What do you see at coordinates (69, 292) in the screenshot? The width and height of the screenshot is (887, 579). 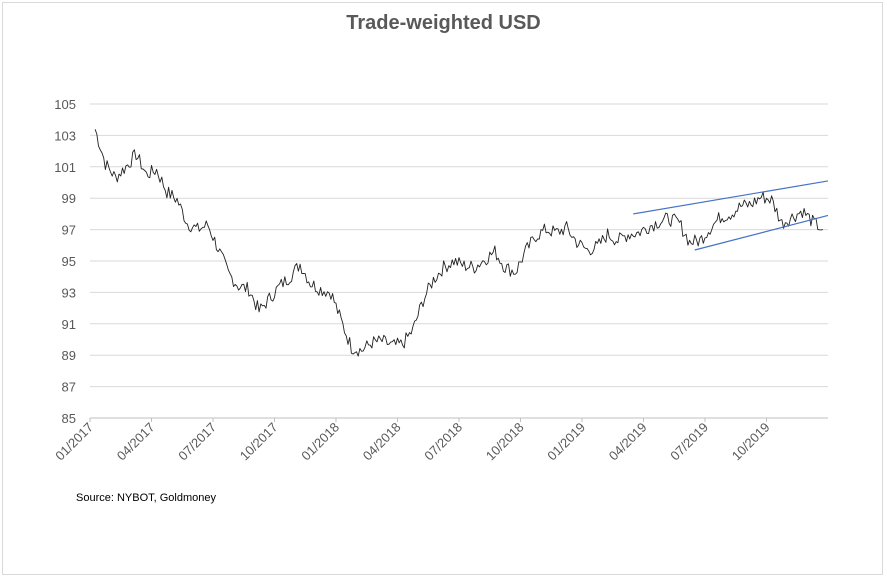 I see `y-tick-label: 93` at bounding box center [69, 292].